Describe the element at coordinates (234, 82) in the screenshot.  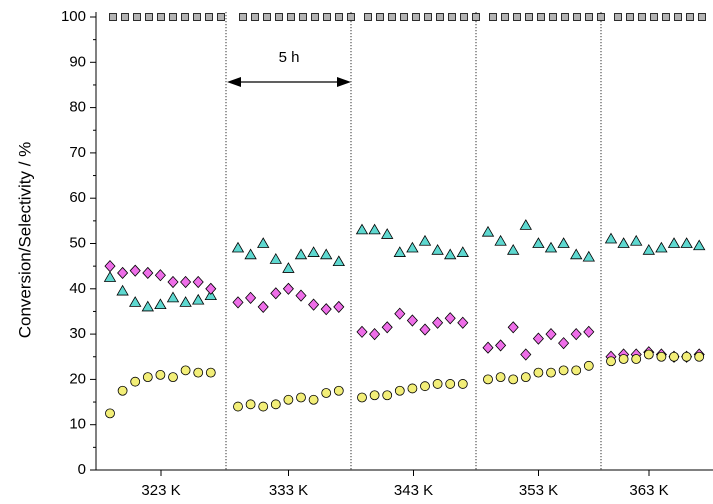
I see `duration-arrow-left-head` at that location.